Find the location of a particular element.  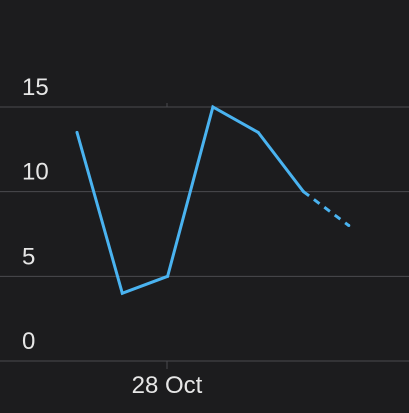

y-tick-label: 0 is located at coordinates (28, 341).